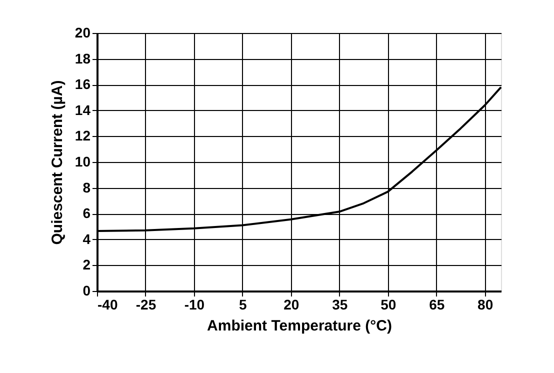 The width and height of the screenshot is (554, 373). I want to click on y-axis-title: Quiescent Current (µA), so click(57, 162).